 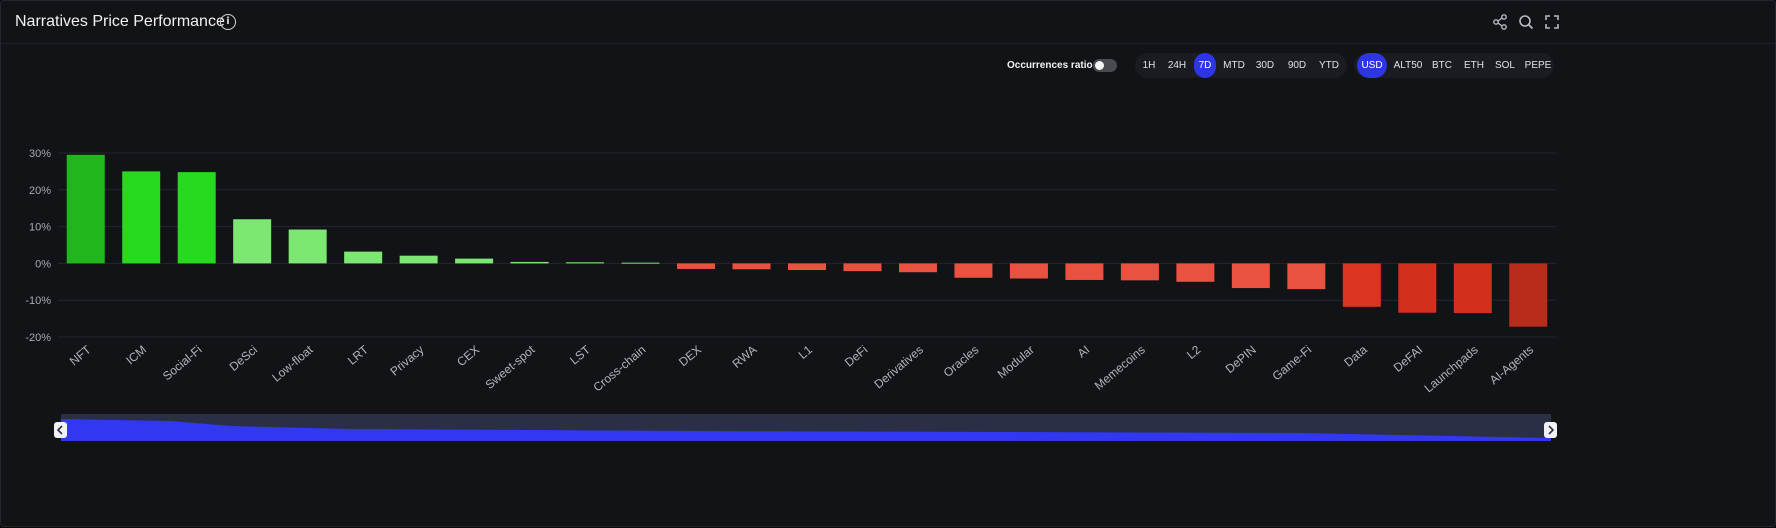 What do you see at coordinates (363, 257) in the screenshot?
I see `bar-lrt` at bounding box center [363, 257].